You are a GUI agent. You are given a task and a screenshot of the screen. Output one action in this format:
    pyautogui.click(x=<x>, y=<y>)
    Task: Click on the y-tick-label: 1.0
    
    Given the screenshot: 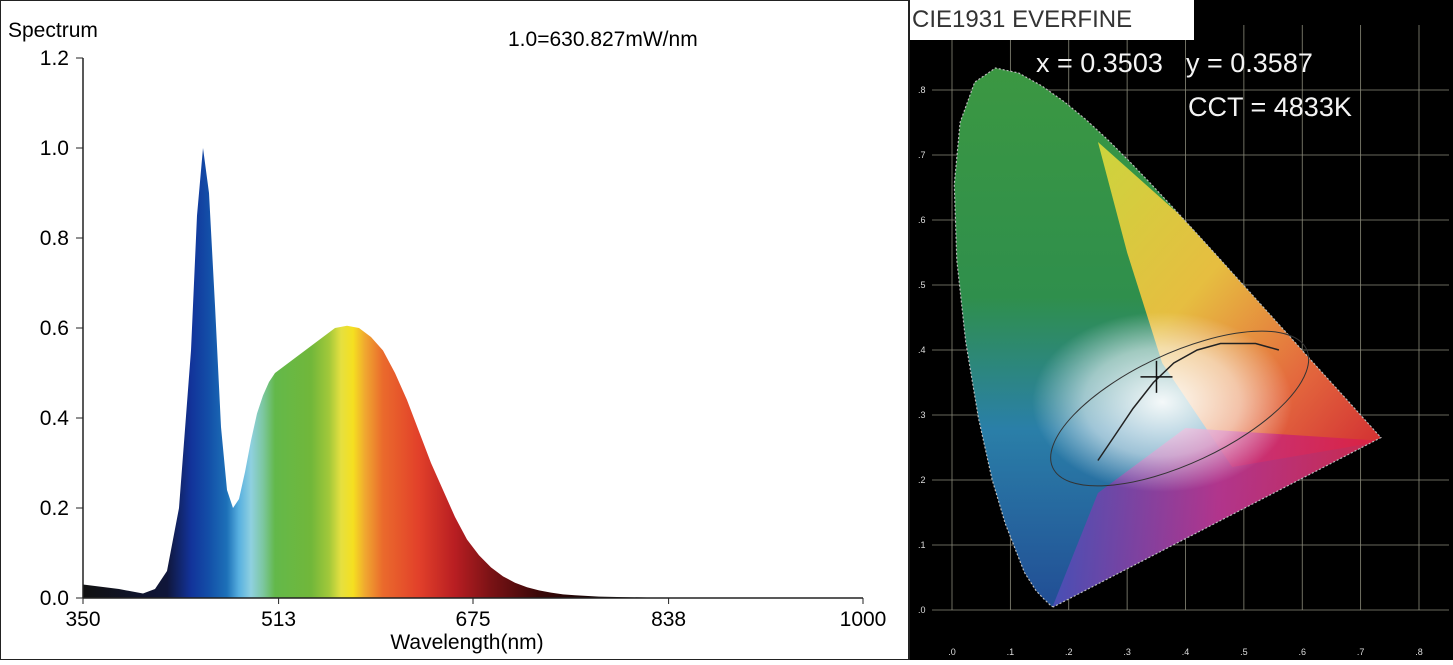 What is the action you would take?
    pyautogui.click(x=54, y=148)
    